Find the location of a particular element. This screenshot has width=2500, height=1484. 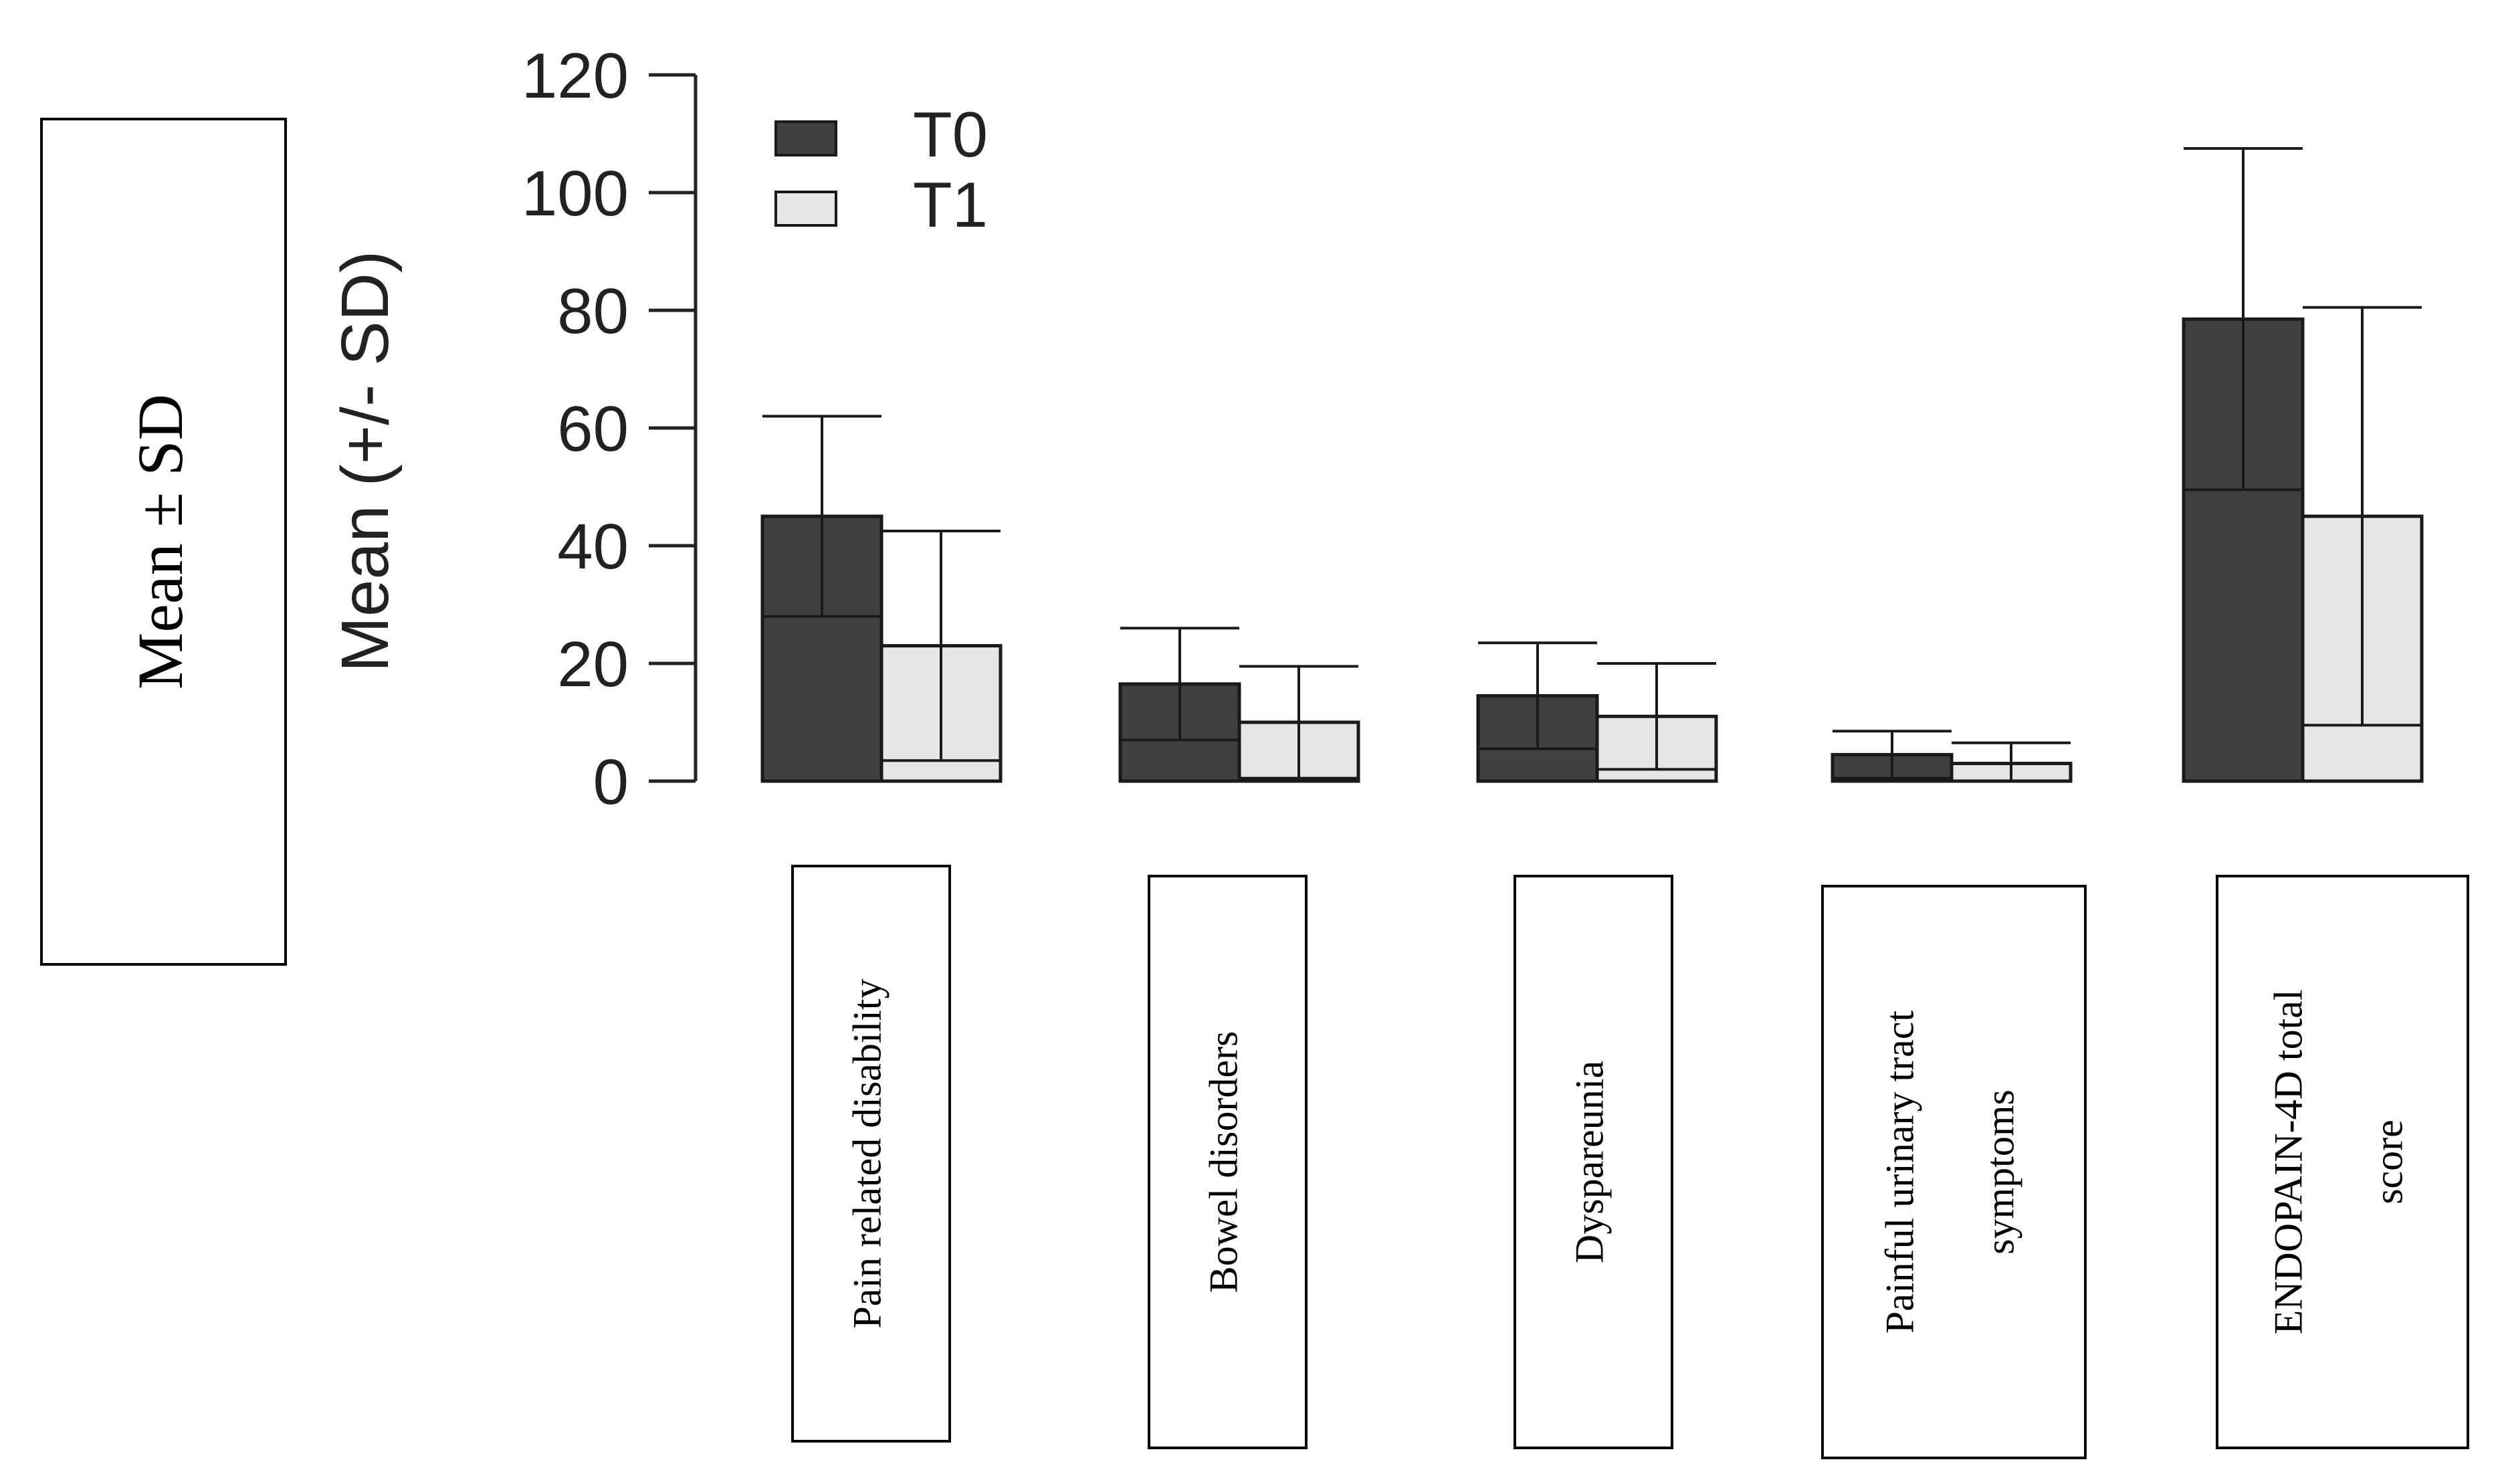

category-label: Pain related disability is located at coordinates (867, 1153).